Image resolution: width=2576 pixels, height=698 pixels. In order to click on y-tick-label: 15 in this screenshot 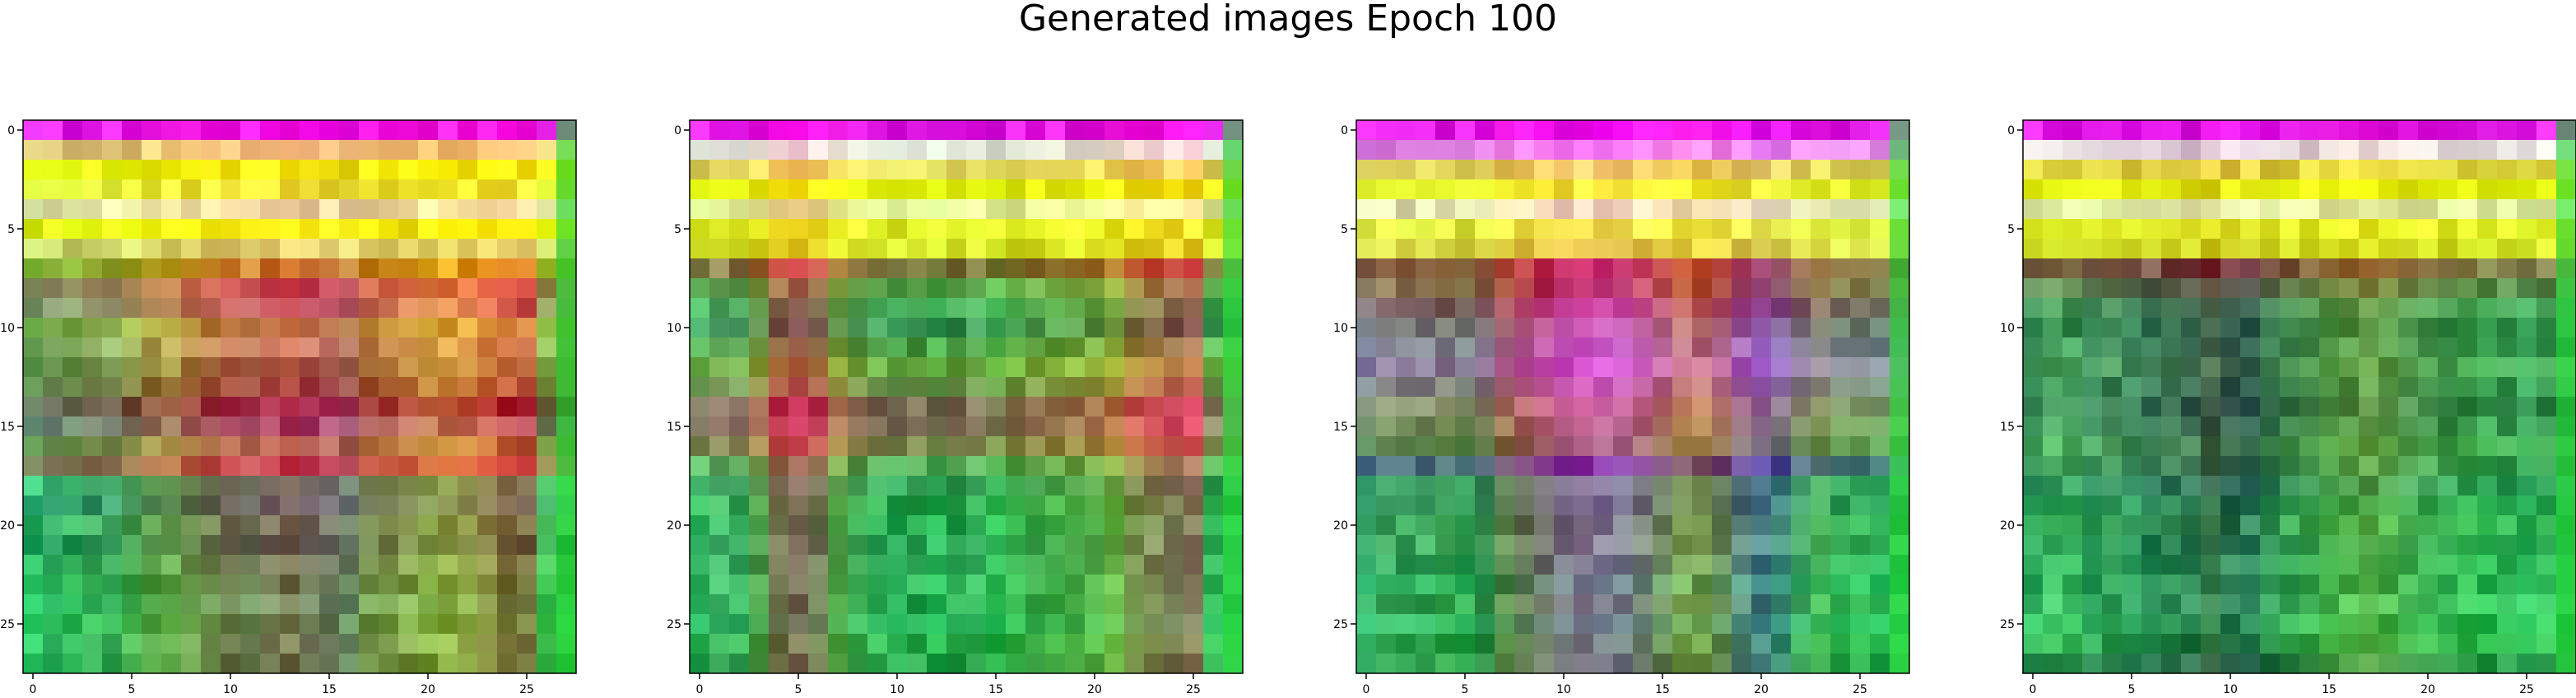, I will do `click(7, 428)`.